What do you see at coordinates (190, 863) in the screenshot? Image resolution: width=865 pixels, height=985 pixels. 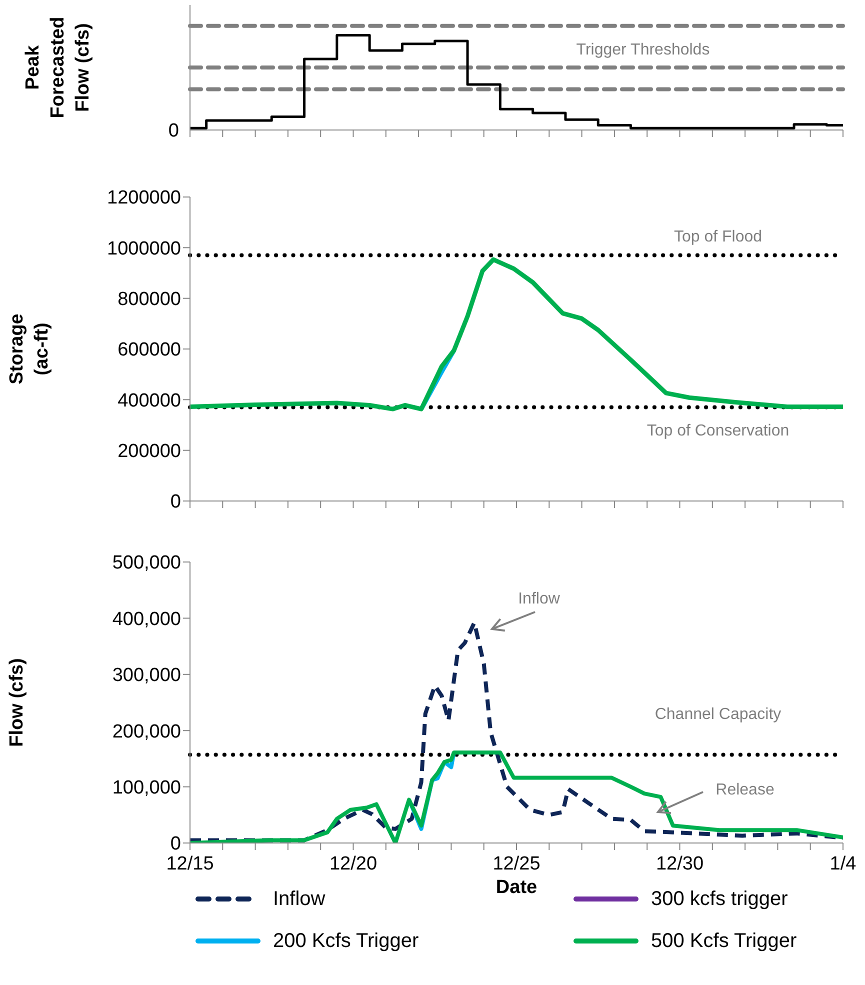 I see `x-tick-label: 12/15` at bounding box center [190, 863].